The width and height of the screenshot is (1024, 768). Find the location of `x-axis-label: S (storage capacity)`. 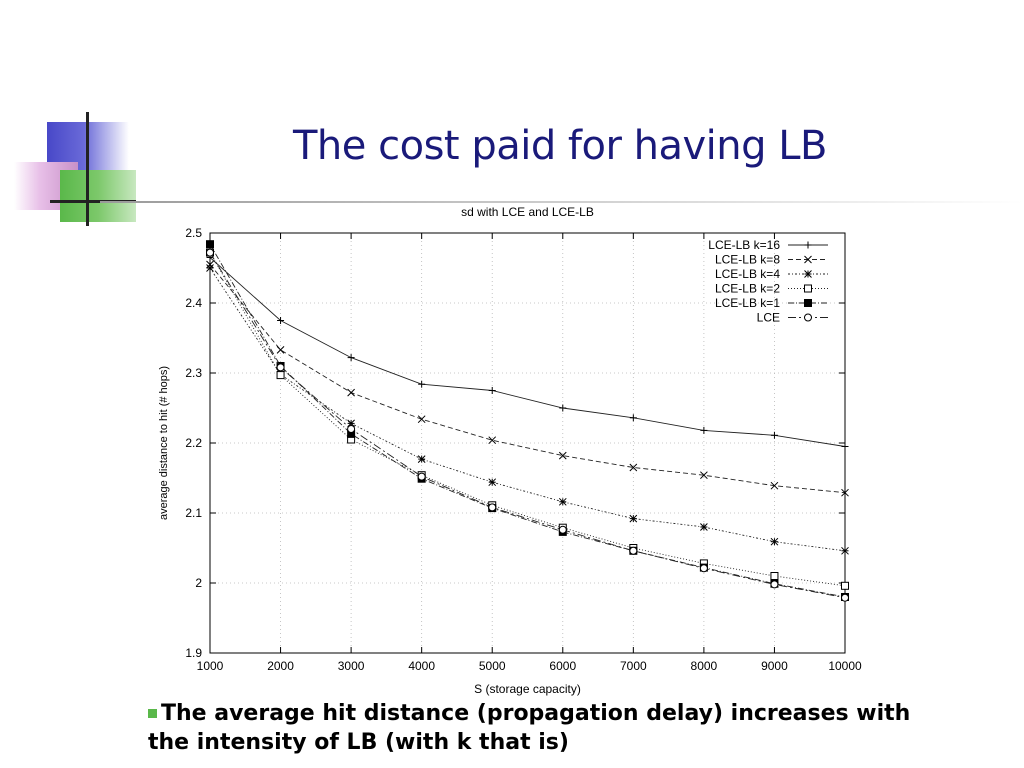

x-axis-label: S (storage capacity) is located at coordinates (527, 689).